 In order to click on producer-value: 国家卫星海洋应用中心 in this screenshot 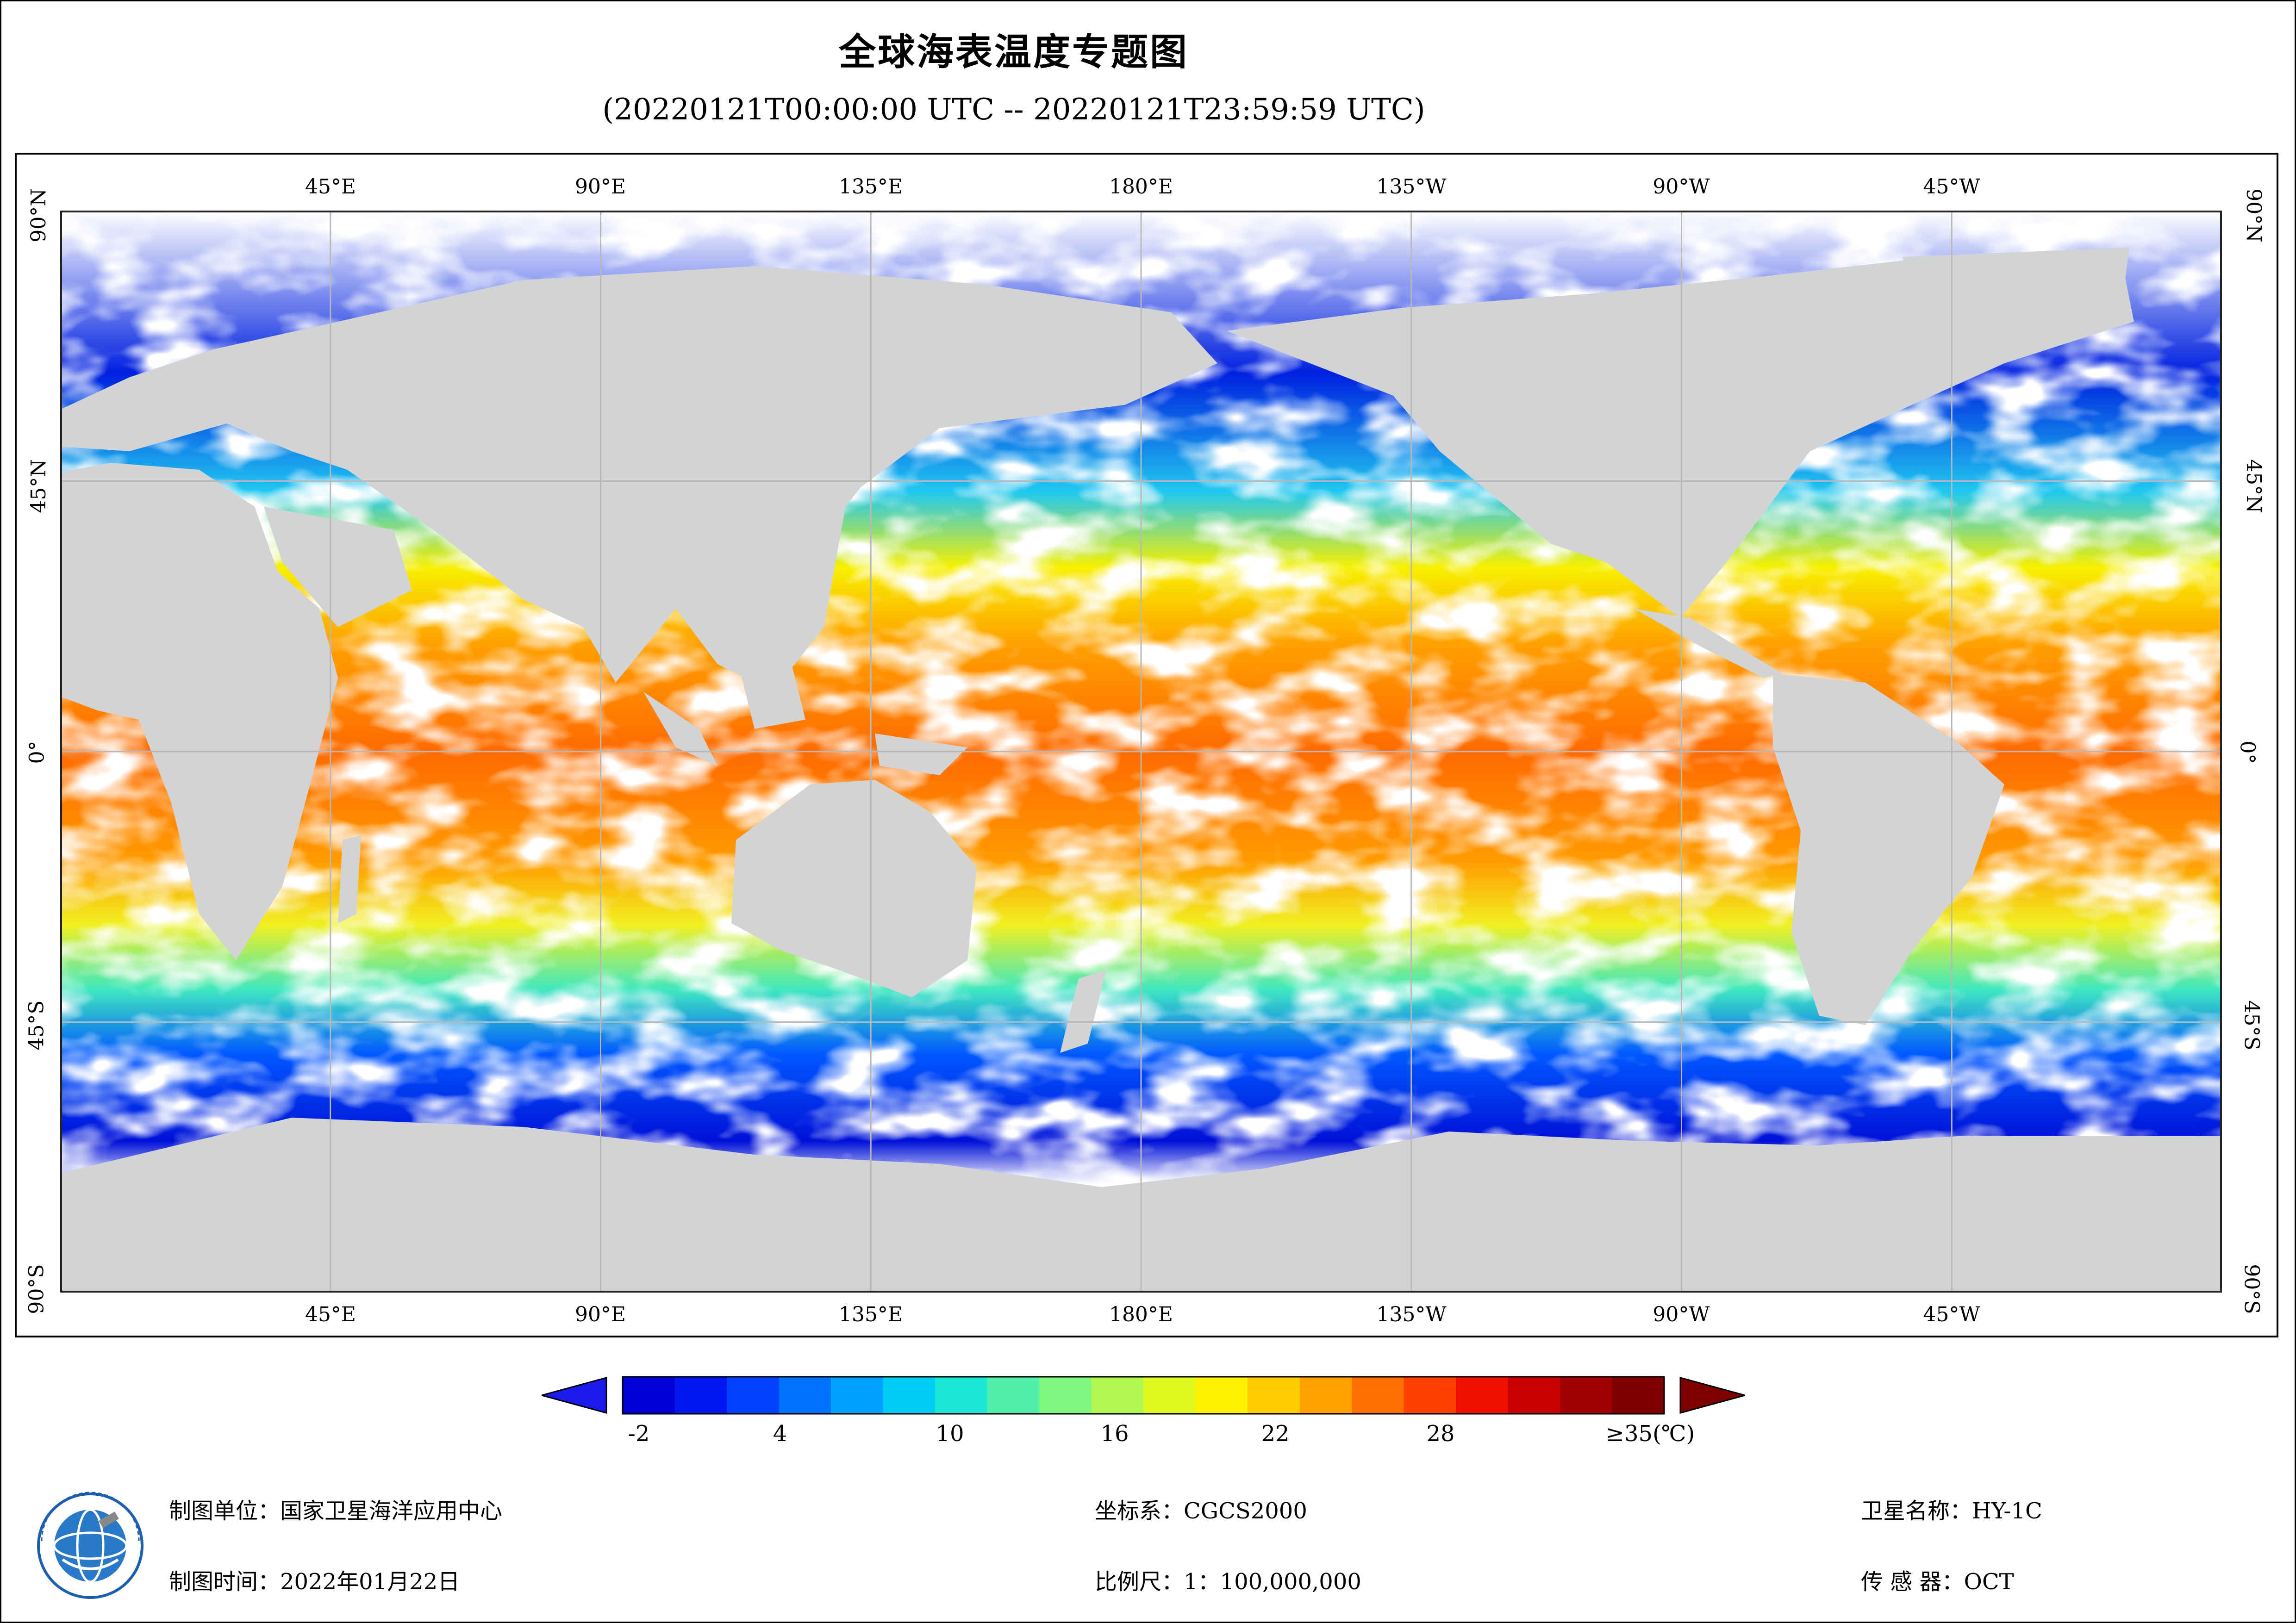, I will do `click(391, 1511)`.